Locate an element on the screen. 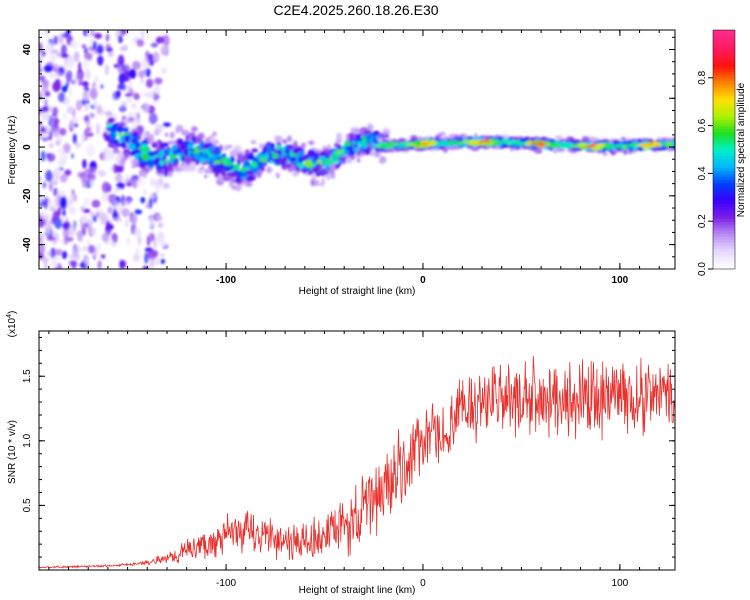 The image size is (750, 600). snr-x-tick-label: 100 is located at coordinates (620, 583).